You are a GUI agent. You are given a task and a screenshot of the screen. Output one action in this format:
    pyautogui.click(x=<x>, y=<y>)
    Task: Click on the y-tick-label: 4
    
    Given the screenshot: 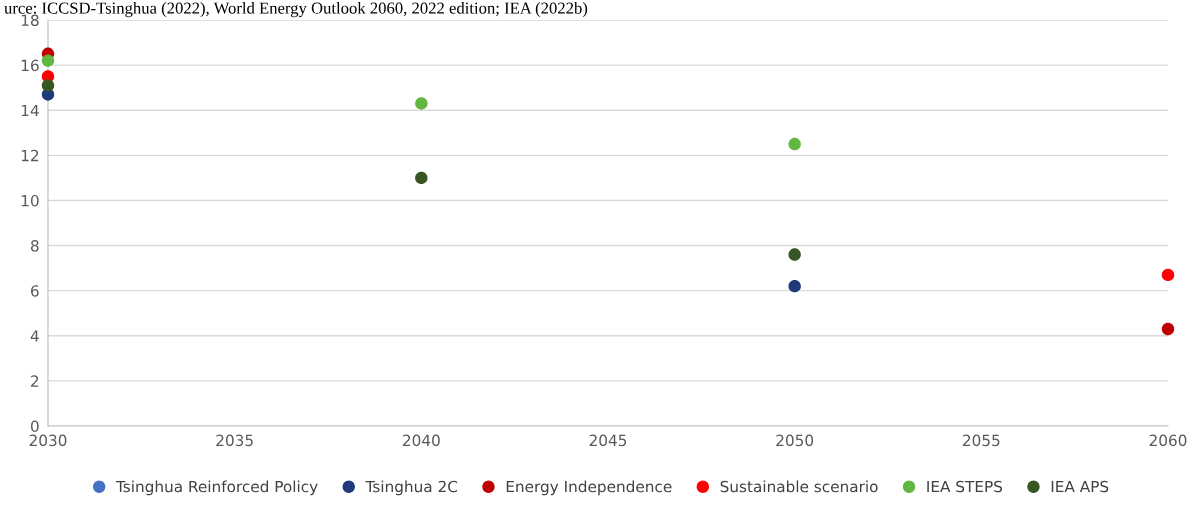 What is the action you would take?
    pyautogui.click(x=34, y=336)
    